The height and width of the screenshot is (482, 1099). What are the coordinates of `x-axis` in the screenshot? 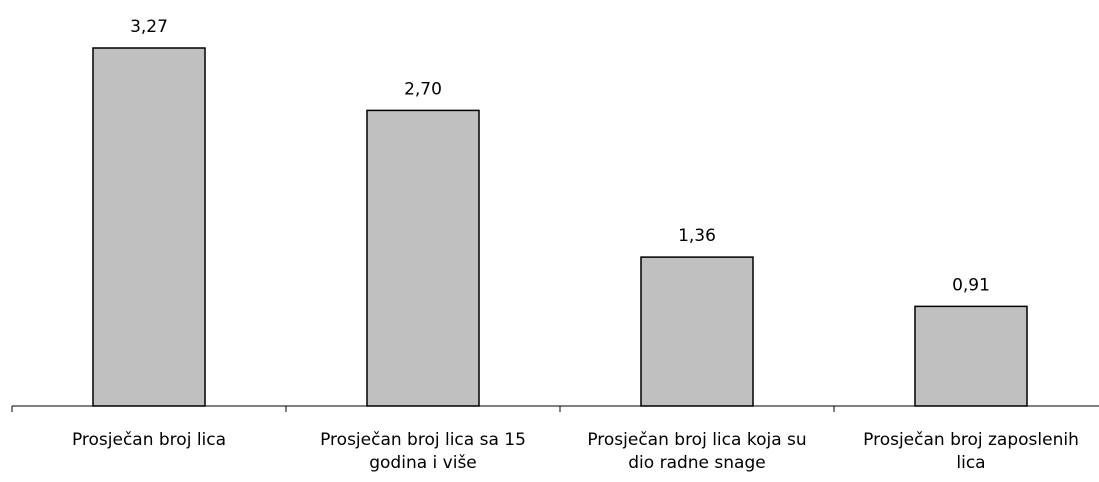 It's located at (555, 408).